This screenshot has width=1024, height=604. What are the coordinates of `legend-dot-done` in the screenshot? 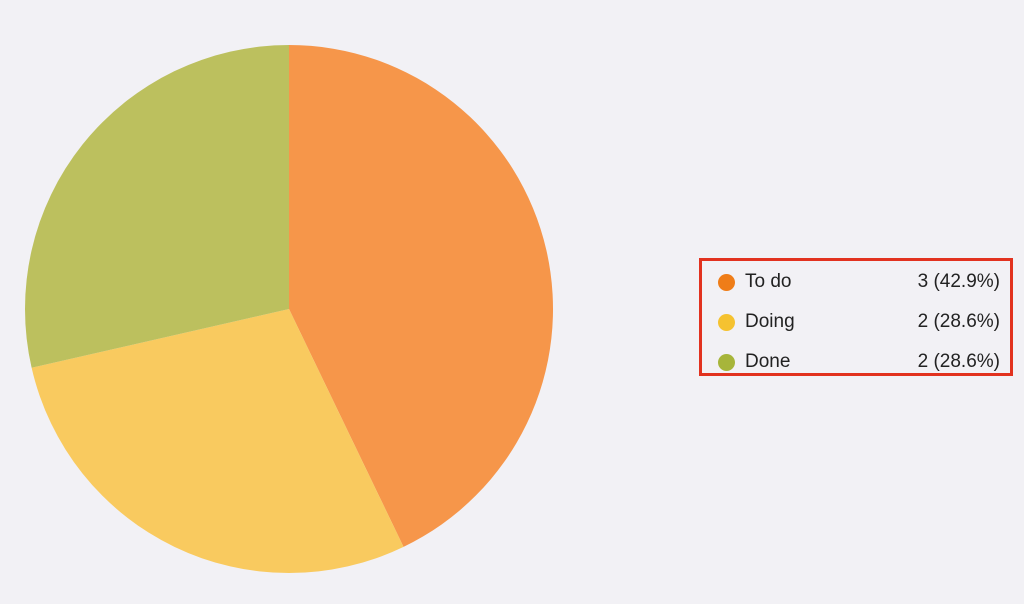 It's located at (726, 362).